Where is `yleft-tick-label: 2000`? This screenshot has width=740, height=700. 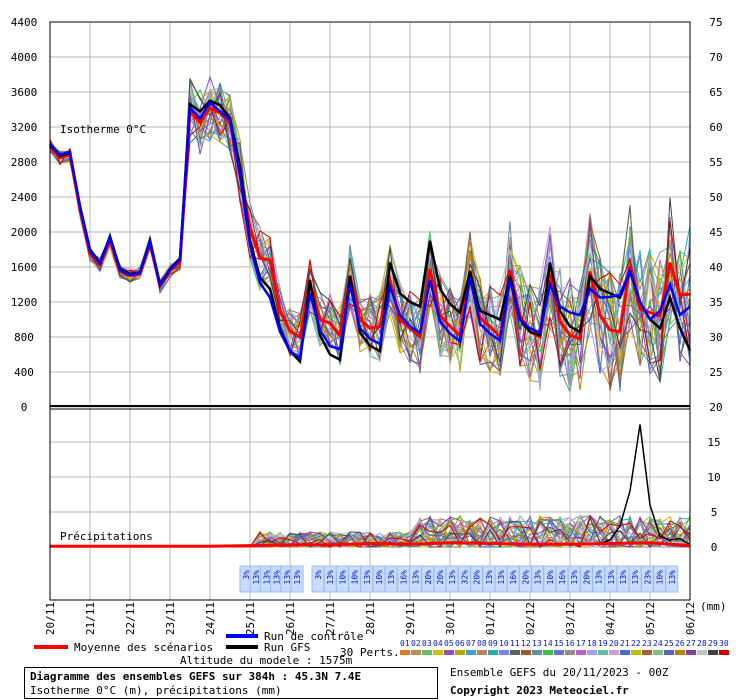 yleft-tick-label: 2000 is located at coordinates (24, 232).